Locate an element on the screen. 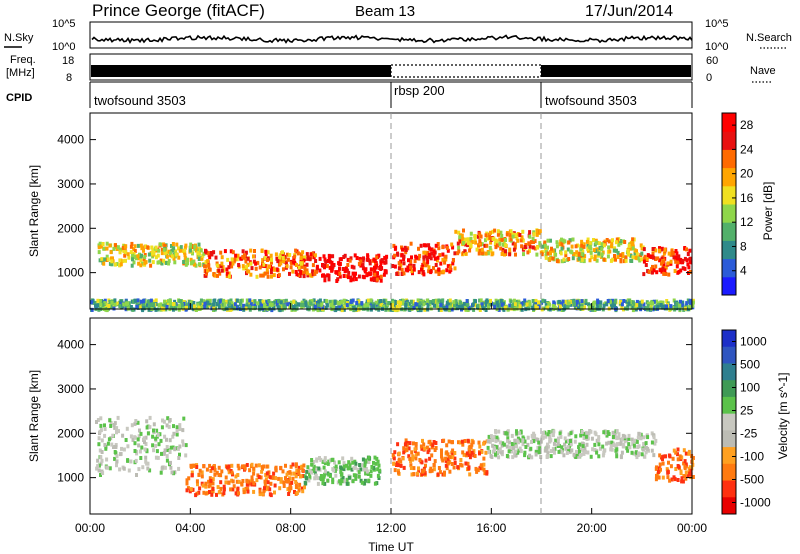  freq-left-tick-bottom: 8 is located at coordinates (69, 78).